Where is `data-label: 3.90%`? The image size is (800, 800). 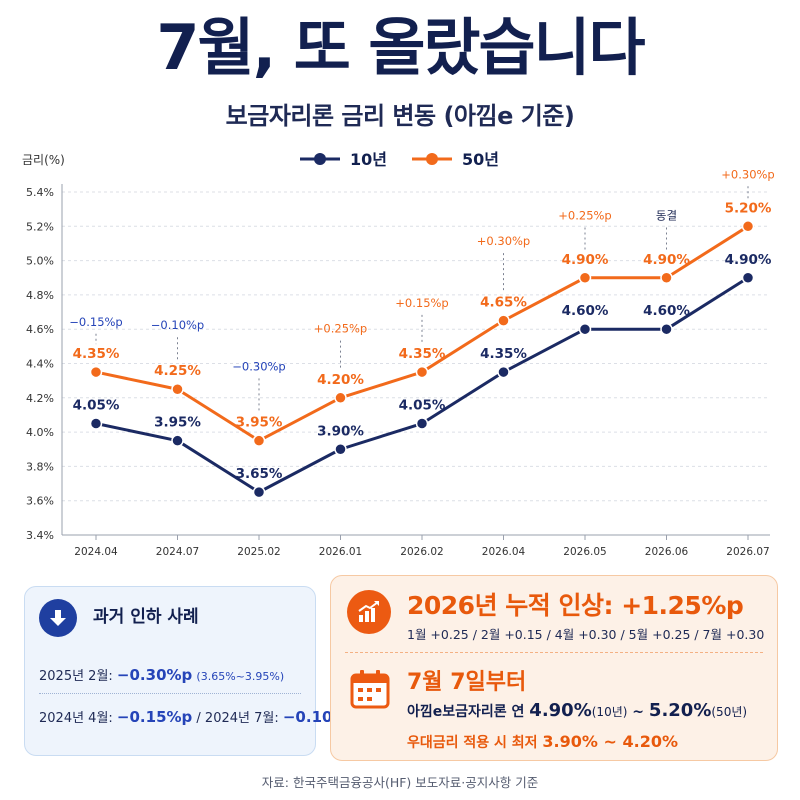
data-label: 3.90% is located at coordinates (340, 431).